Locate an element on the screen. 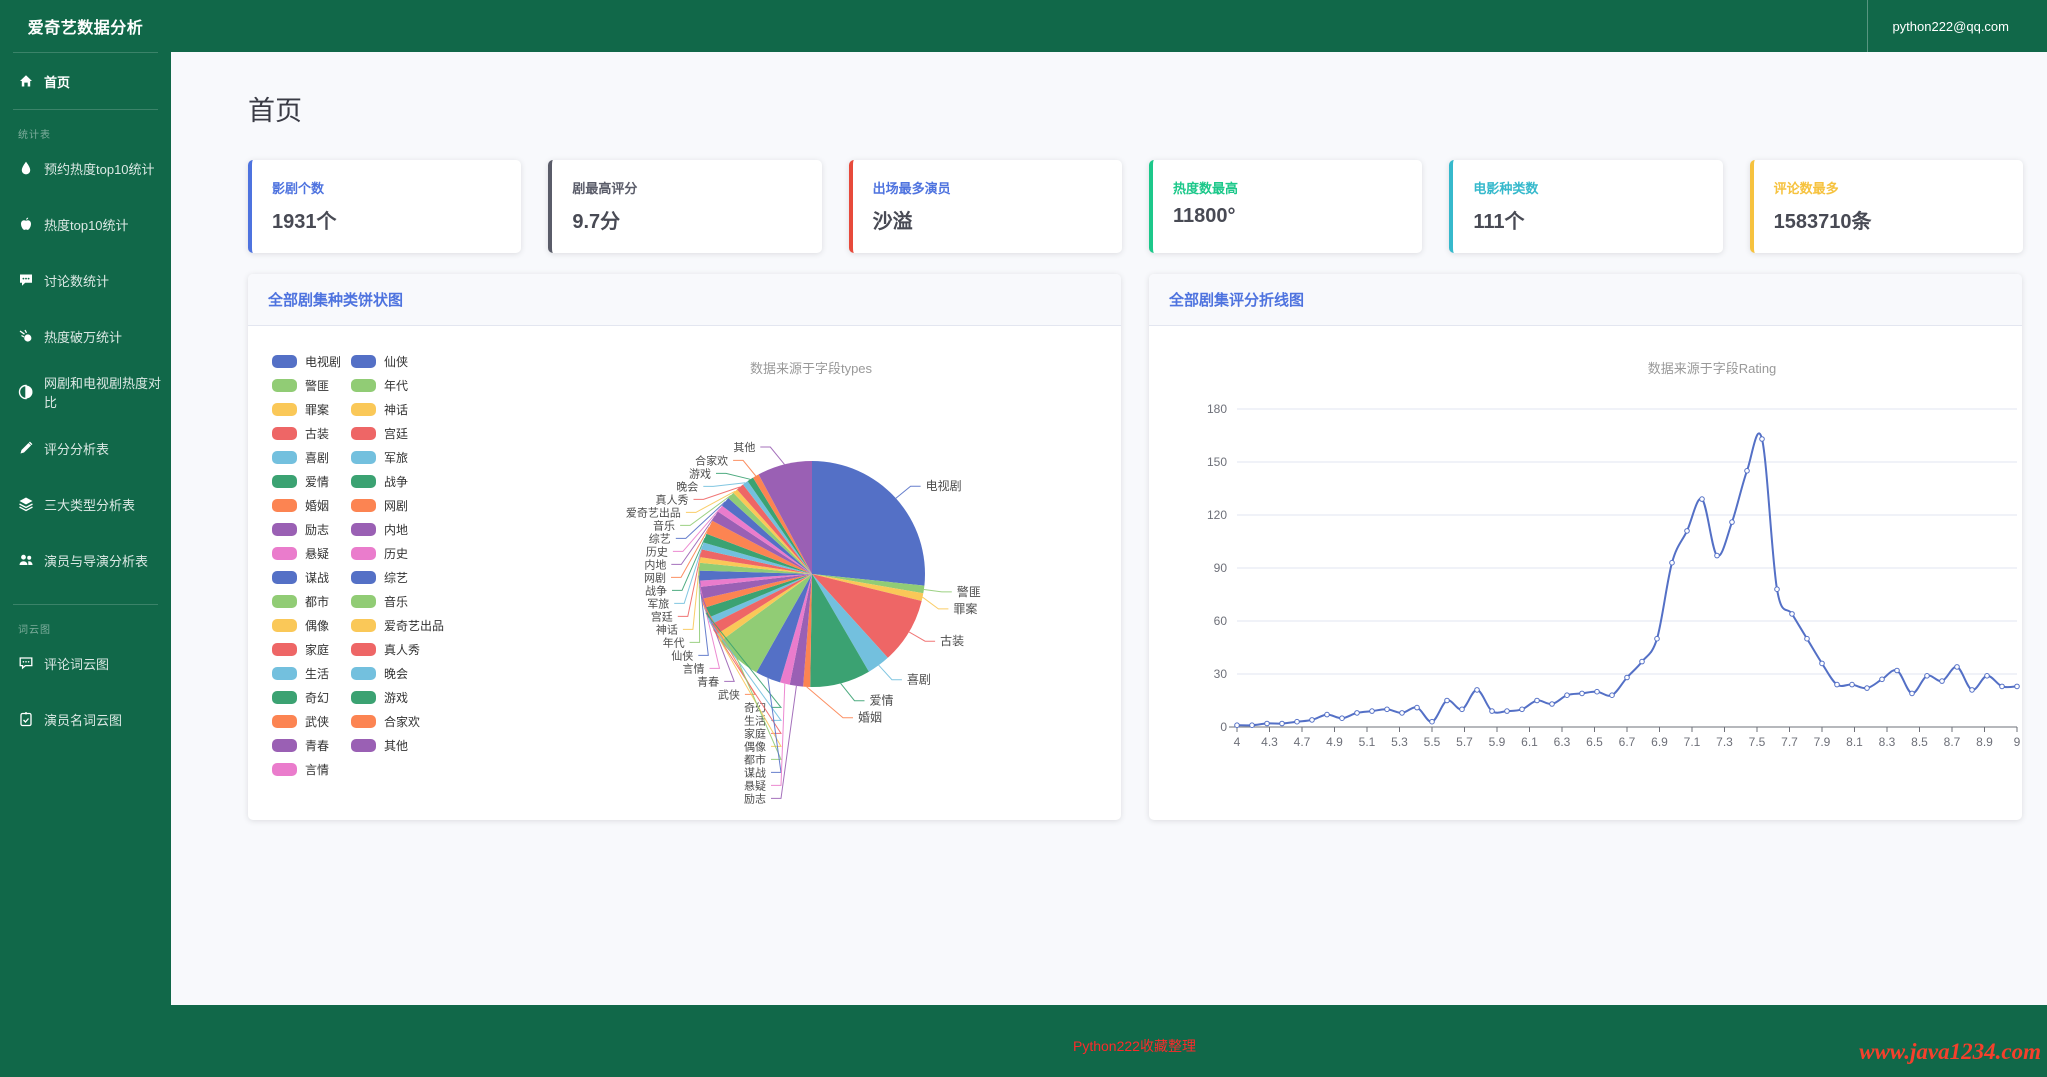 This screenshot has width=2047, height=1077. legend-item: 网剧 is located at coordinates (379, 505).